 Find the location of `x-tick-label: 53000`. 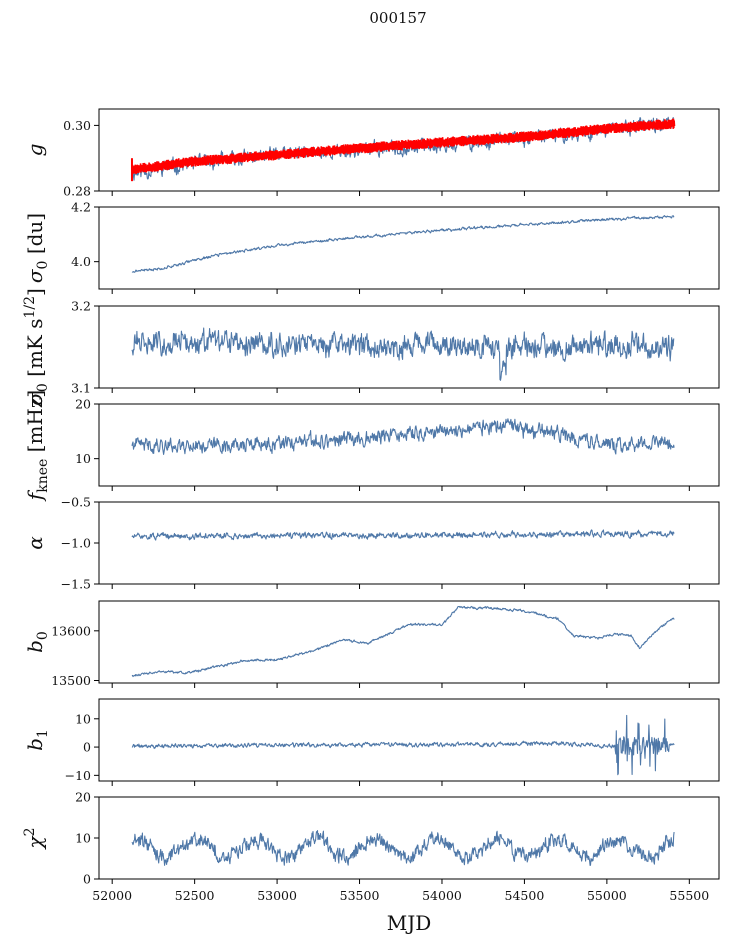

x-tick-label: 53000 is located at coordinates (277, 895).